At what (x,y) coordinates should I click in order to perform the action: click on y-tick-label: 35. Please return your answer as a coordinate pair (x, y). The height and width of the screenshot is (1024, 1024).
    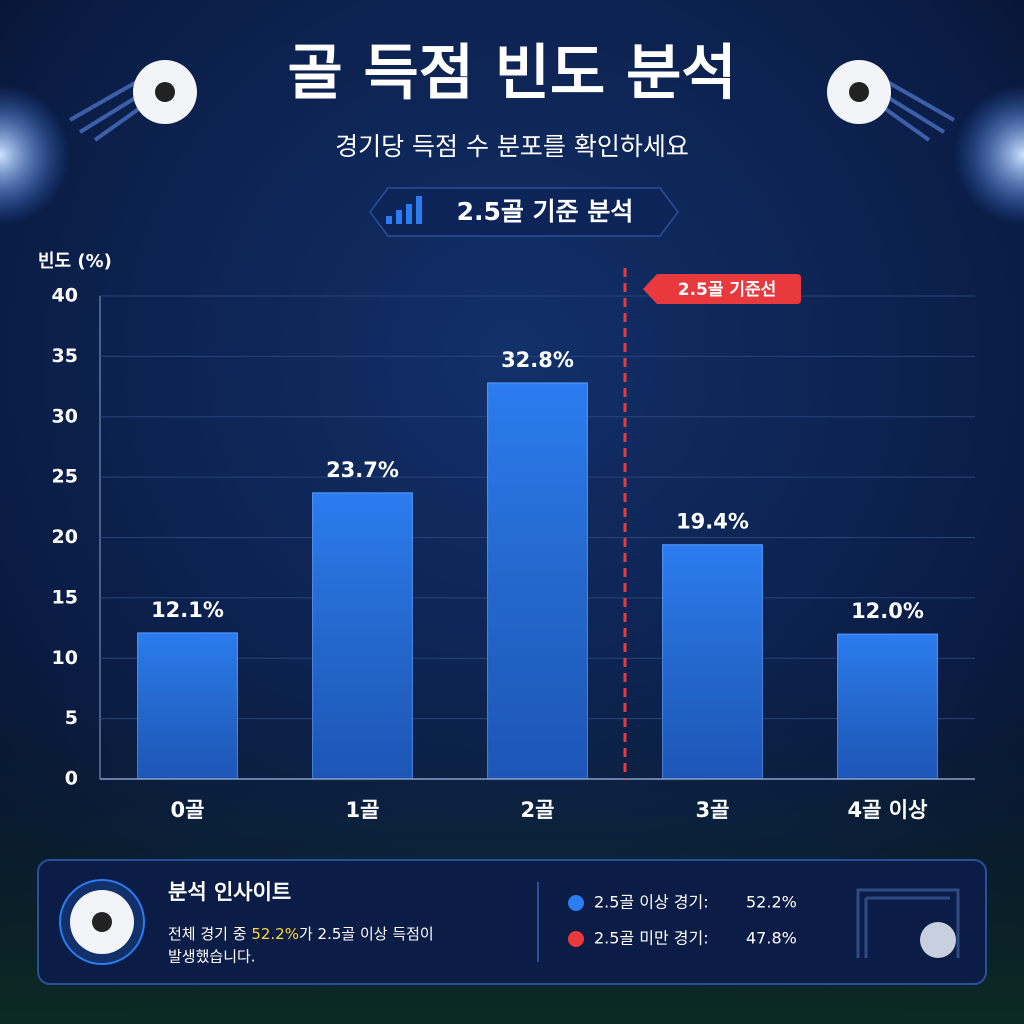
    Looking at the image, I should click on (65, 356).